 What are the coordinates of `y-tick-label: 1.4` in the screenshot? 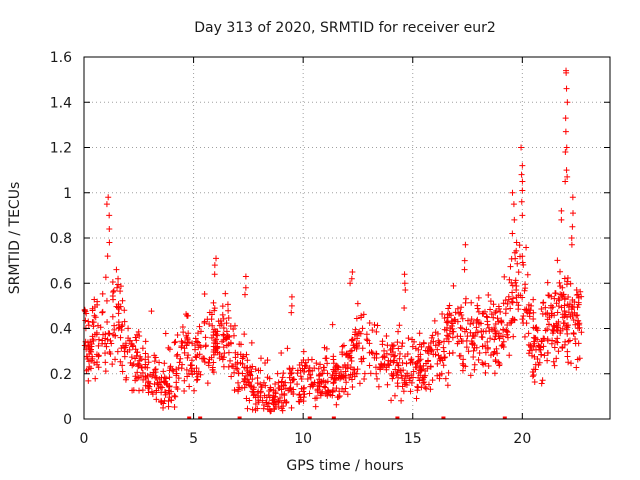 It's located at (61, 103).